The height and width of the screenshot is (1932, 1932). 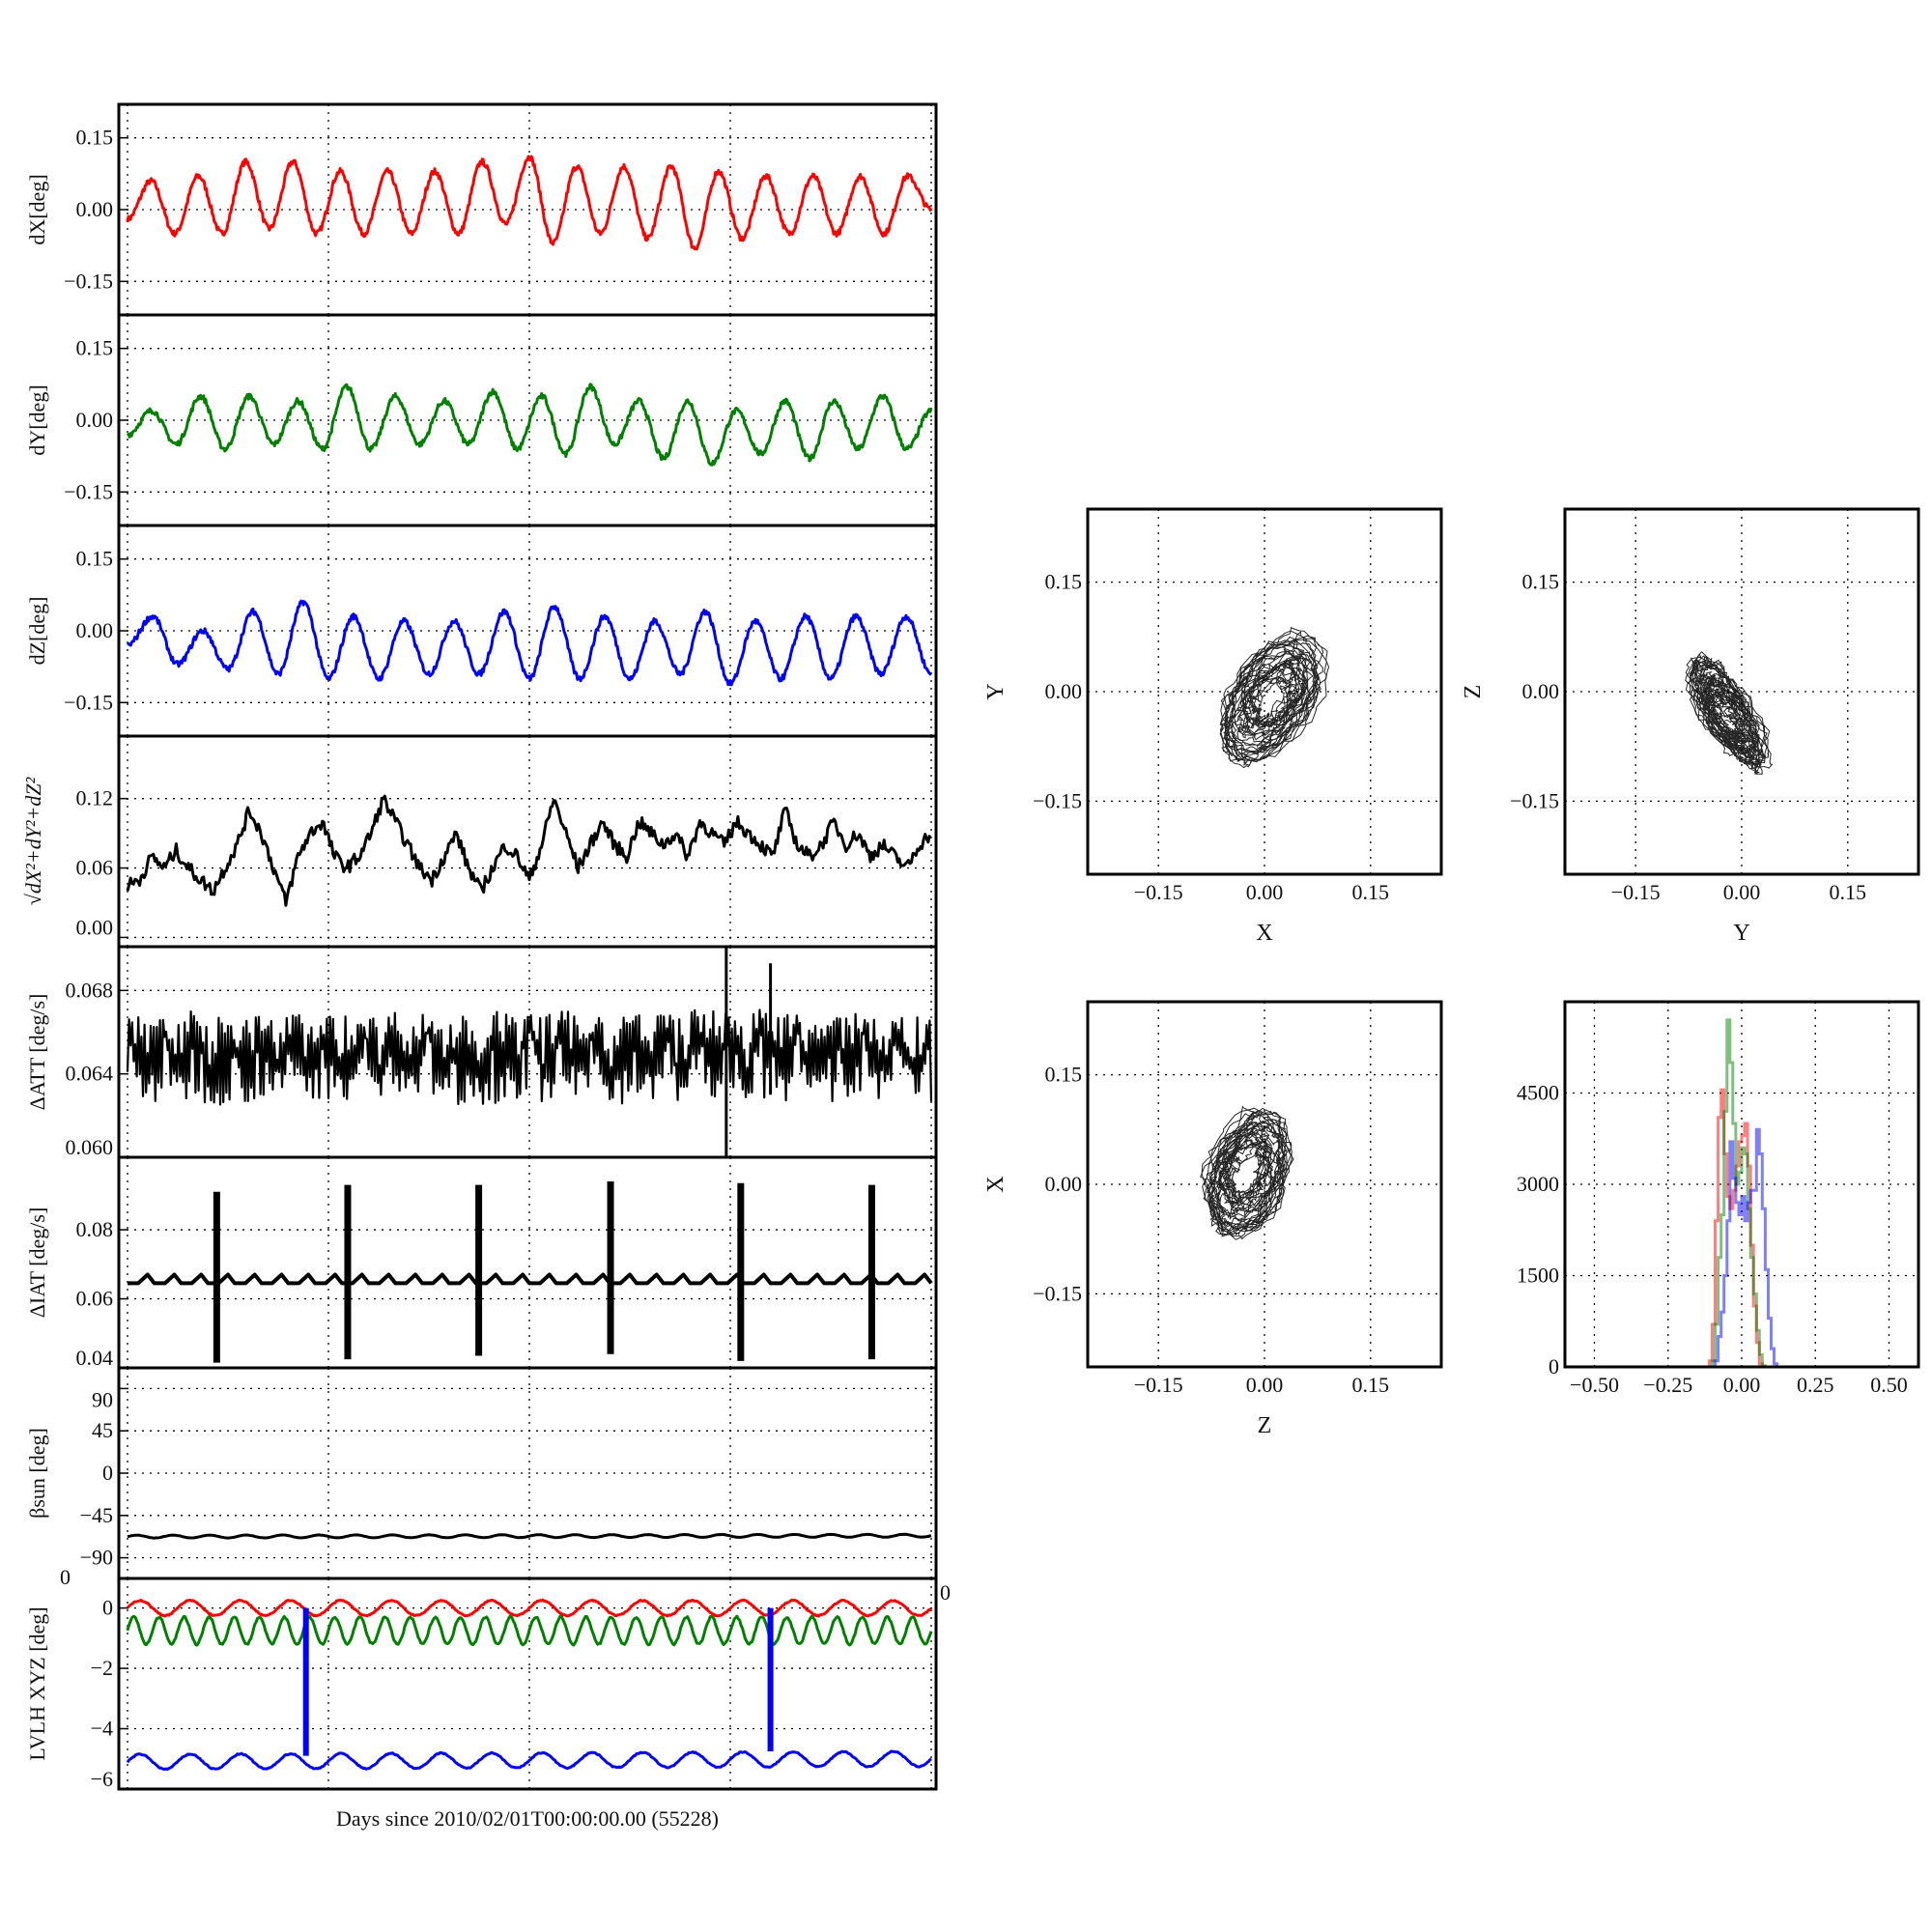 I want to click on y-axis-label: dX[deg], so click(x=37, y=209).